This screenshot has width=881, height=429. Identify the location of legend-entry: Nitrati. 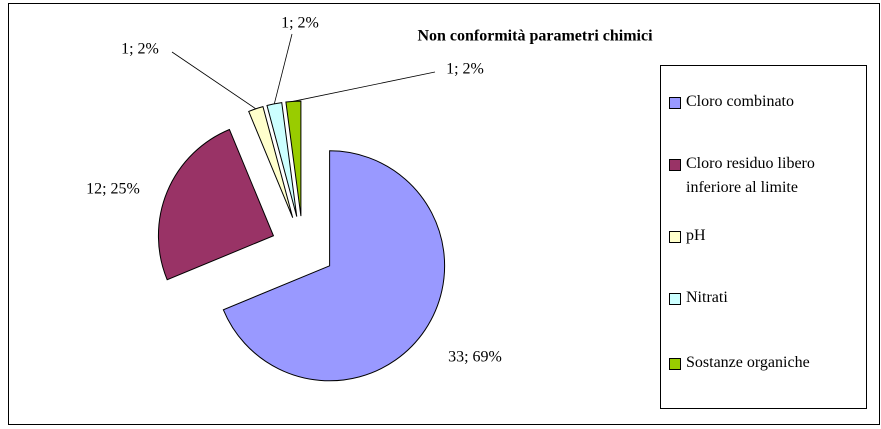
(765, 298).